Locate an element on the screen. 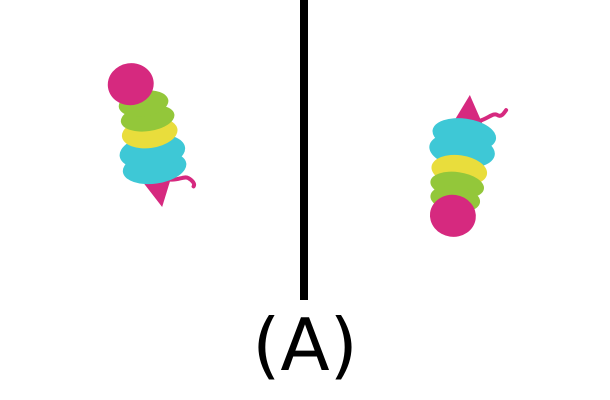  center-divider is located at coordinates (304, 150).